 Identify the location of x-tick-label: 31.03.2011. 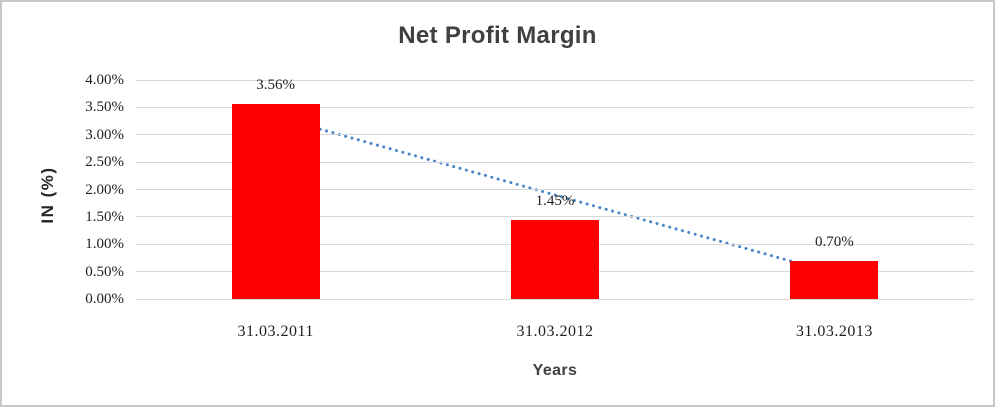
(275, 331).